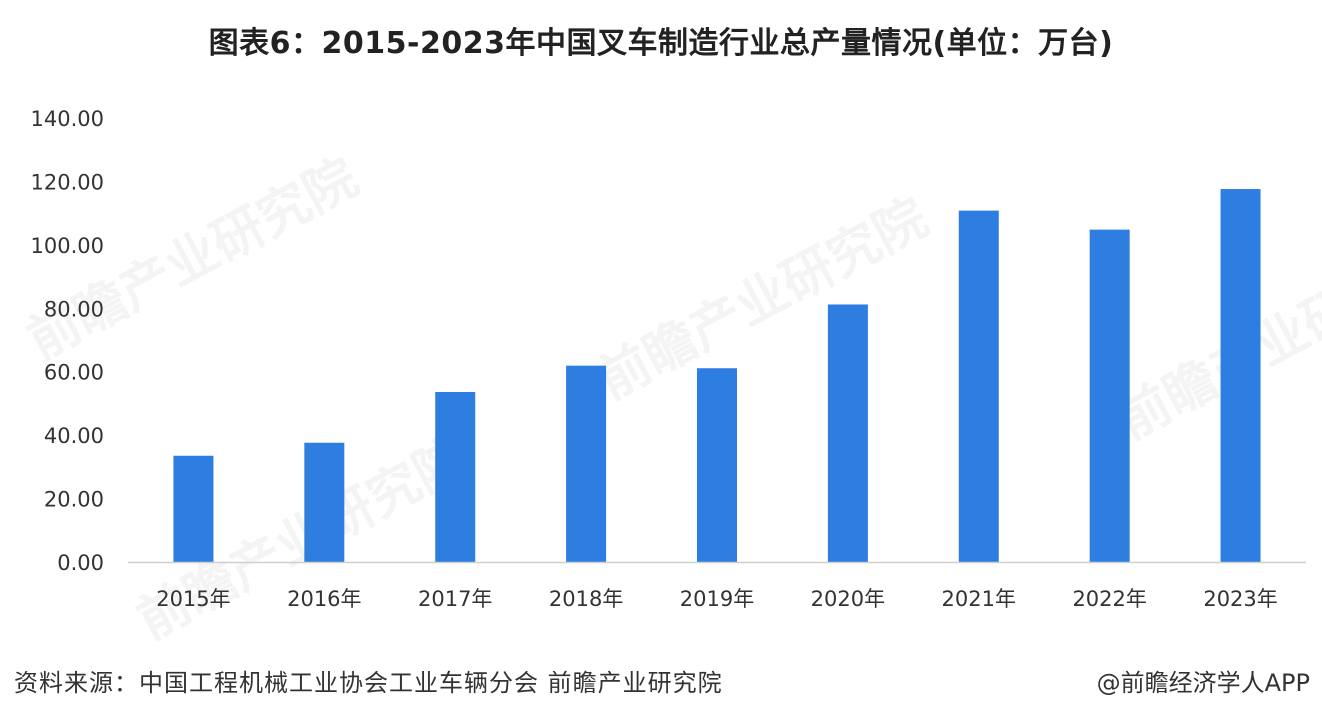 This screenshot has height=722, width=1322. I want to click on y-tick-label: 140.00, so click(67, 119).